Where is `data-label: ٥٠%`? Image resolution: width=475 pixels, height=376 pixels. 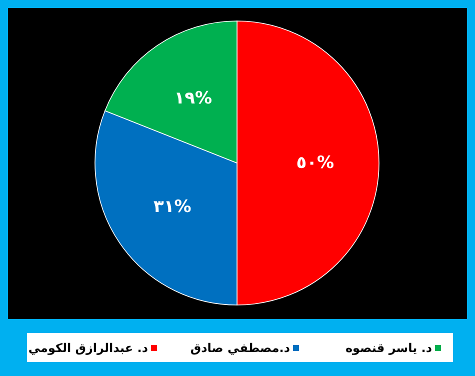
data-label: ٥٠% is located at coordinates (315, 163).